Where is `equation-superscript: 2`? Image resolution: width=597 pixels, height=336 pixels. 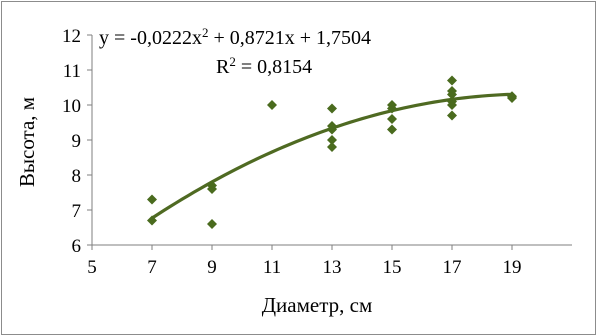 equation-superscript: 2 is located at coordinates (205, 32).